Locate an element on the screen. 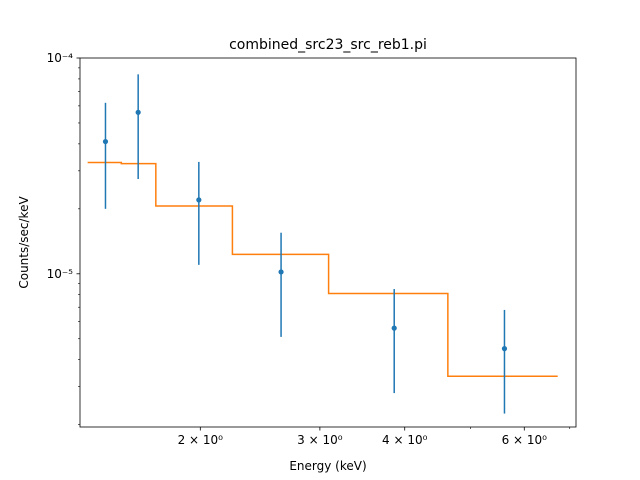 The width and height of the screenshot is (640, 480). y-axis-label: Counts/sec/keV is located at coordinates (24, 242).